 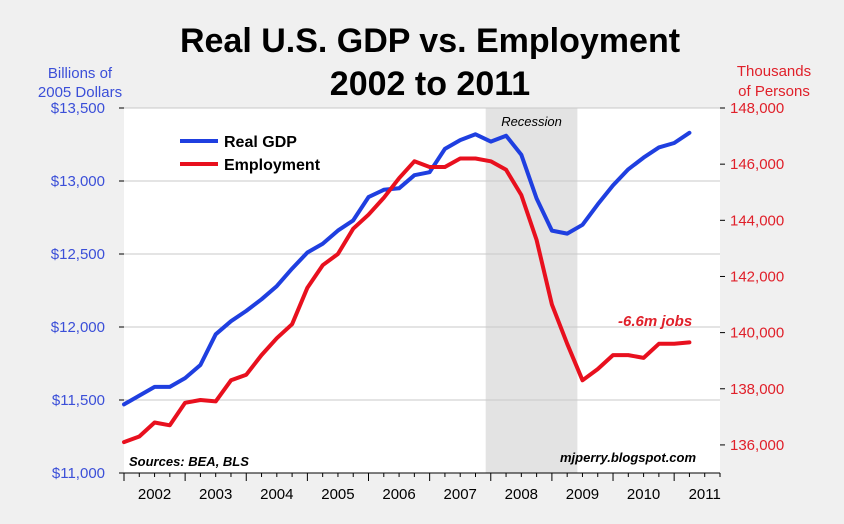 What do you see at coordinates (78, 473) in the screenshot?
I see `left-tick-label: $11,000` at bounding box center [78, 473].